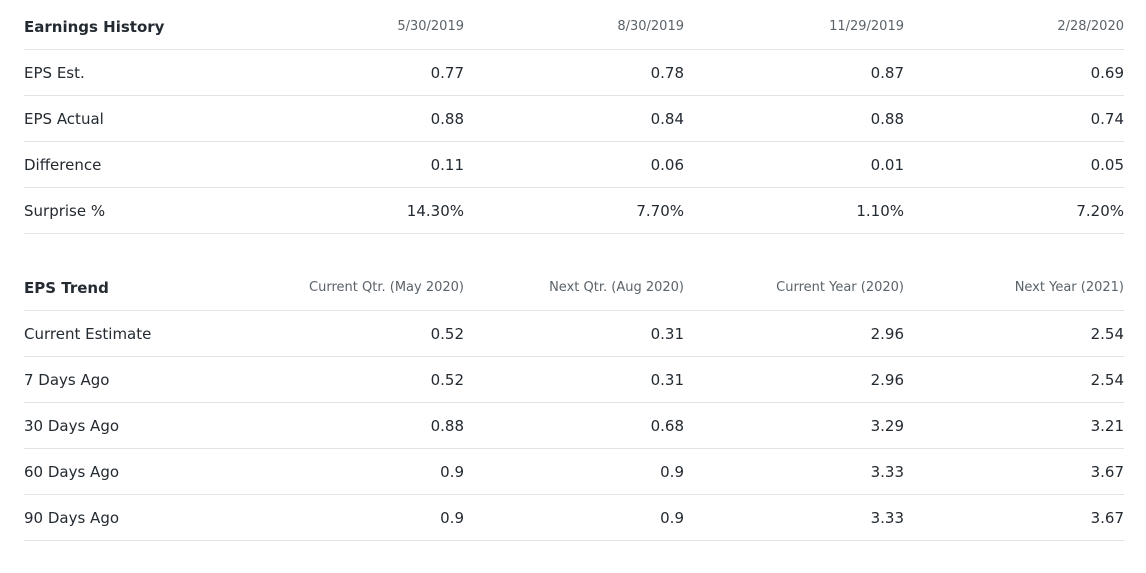  Describe the element at coordinates (134, 27) in the screenshot. I see `earnings-history-title: Earnings History` at that location.